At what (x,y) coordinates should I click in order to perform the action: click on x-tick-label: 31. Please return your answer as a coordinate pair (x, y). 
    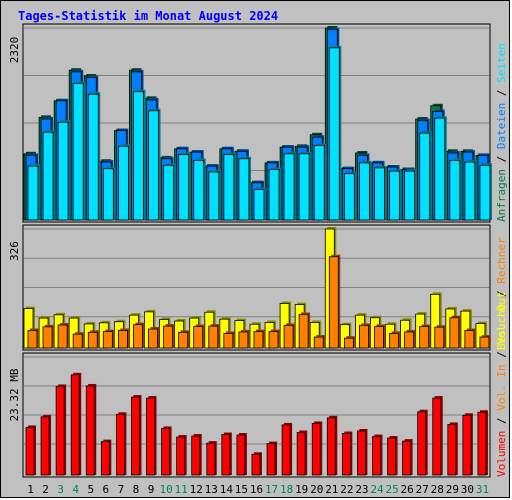
    Looking at the image, I should click on (482, 489).